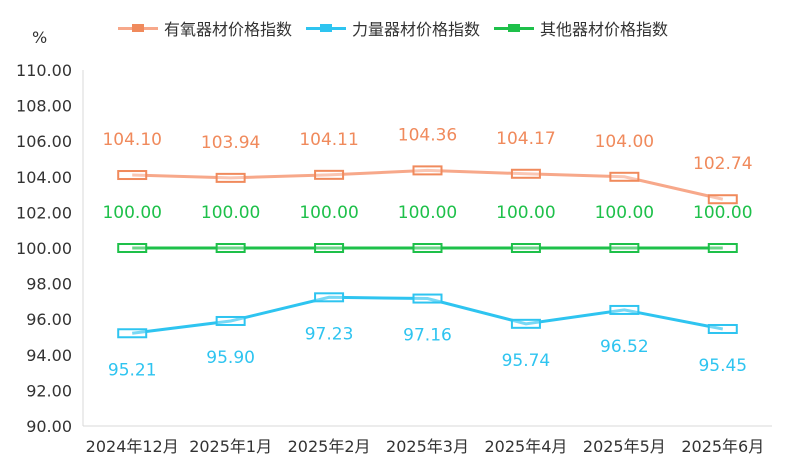  I want to click on y-tick-label: 94.00, so click(49, 355).